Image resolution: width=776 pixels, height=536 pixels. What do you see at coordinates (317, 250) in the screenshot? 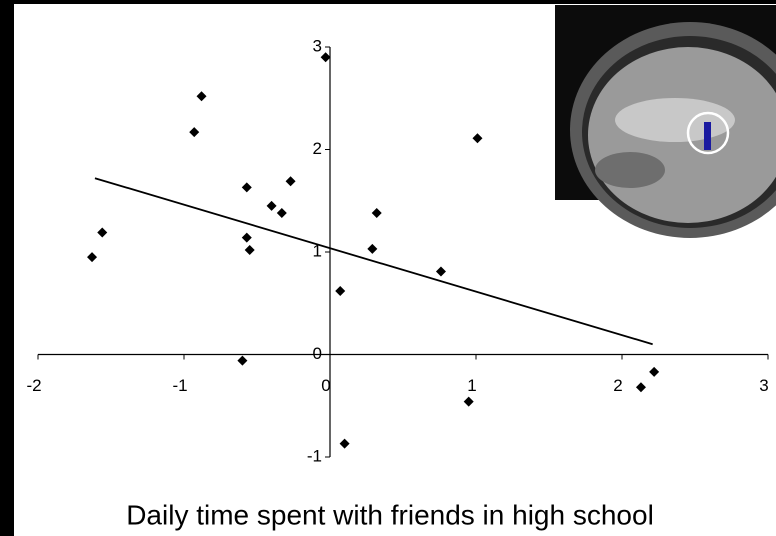
I see `y-tick-label: 1` at bounding box center [317, 250].